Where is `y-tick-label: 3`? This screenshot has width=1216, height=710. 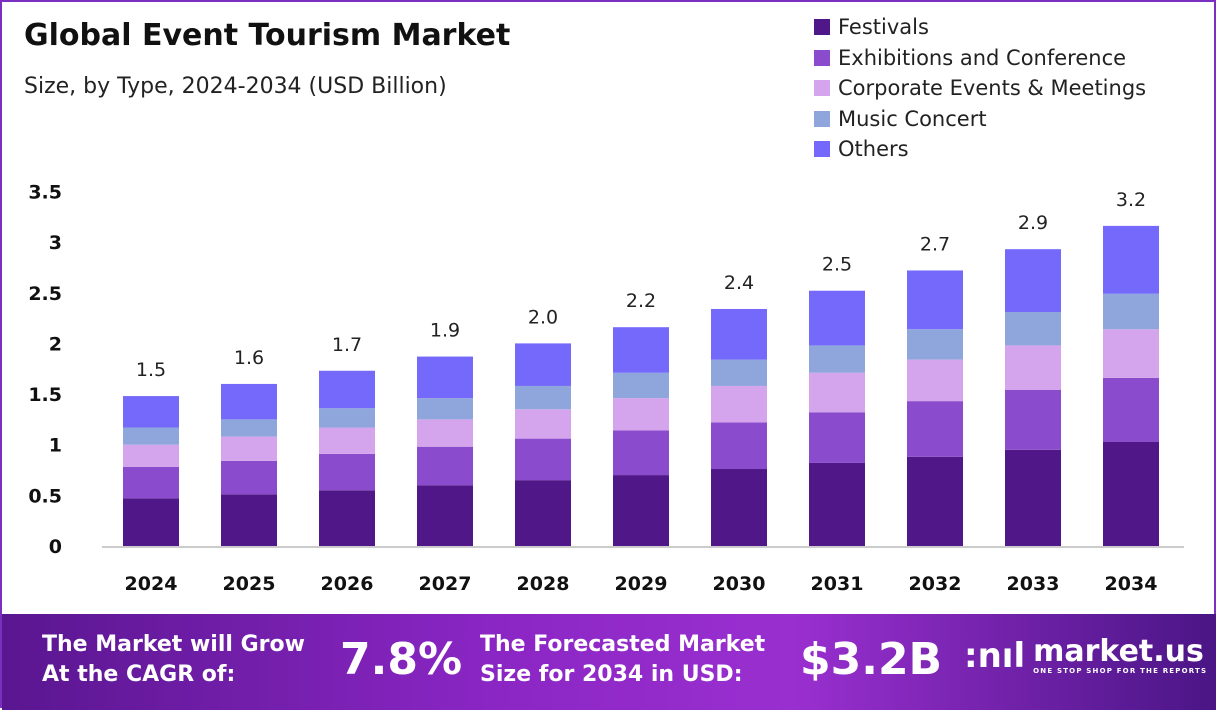
y-tick-label: 3 is located at coordinates (55, 243).